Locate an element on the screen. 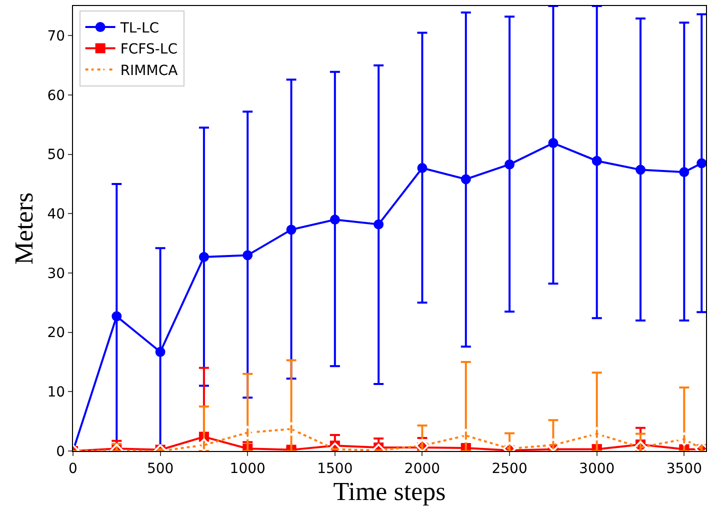 This screenshot has width=709, height=510. y-tick-label: 20 is located at coordinates (56, 333).